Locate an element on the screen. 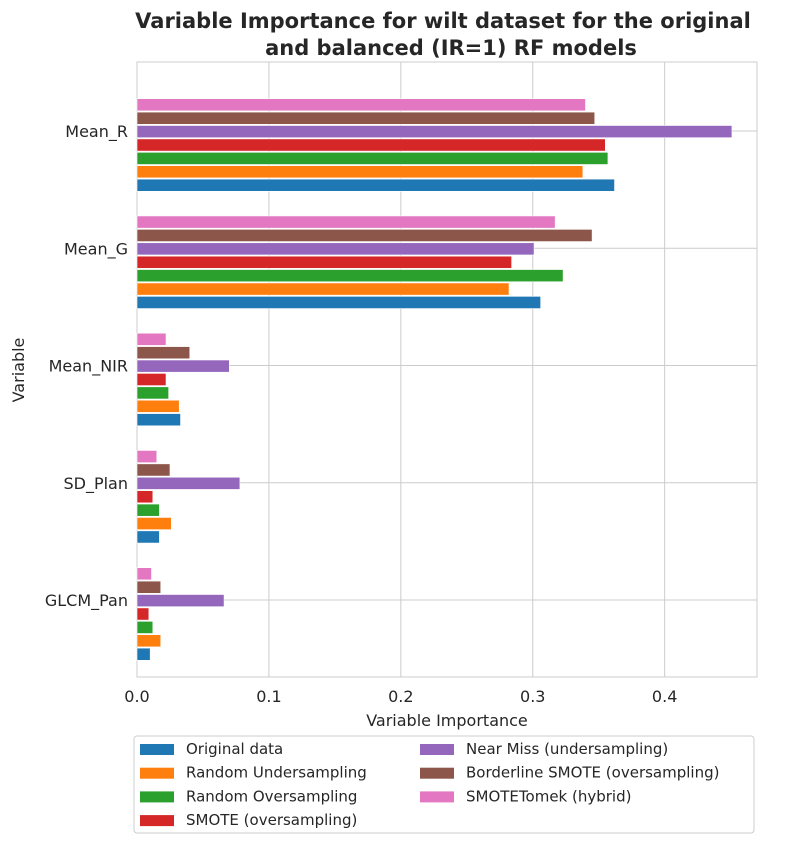 The image size is (787, 848). x-tick-labels: 0.0 0.1 0.2 0.3 0.4 is located at coordinates (400, 696).